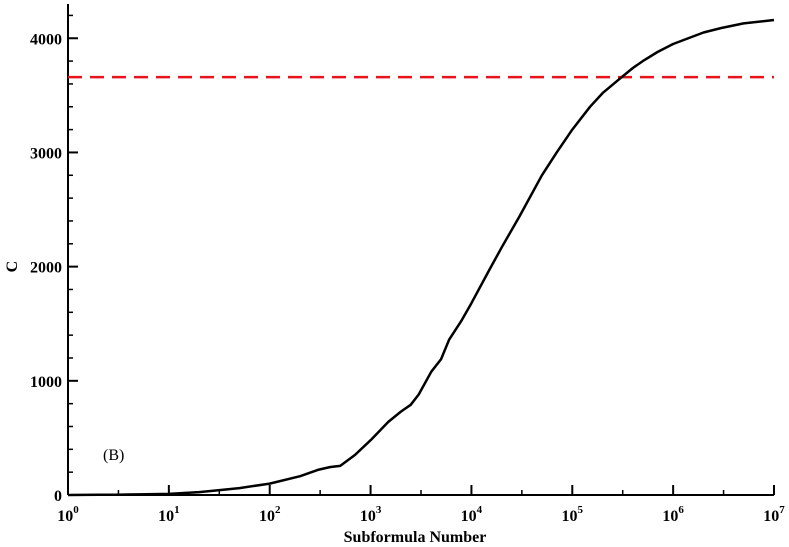  Describe the element at coordinates (169, 514) in the screenshot. I see `x-tick-label: 10¹` at that location.